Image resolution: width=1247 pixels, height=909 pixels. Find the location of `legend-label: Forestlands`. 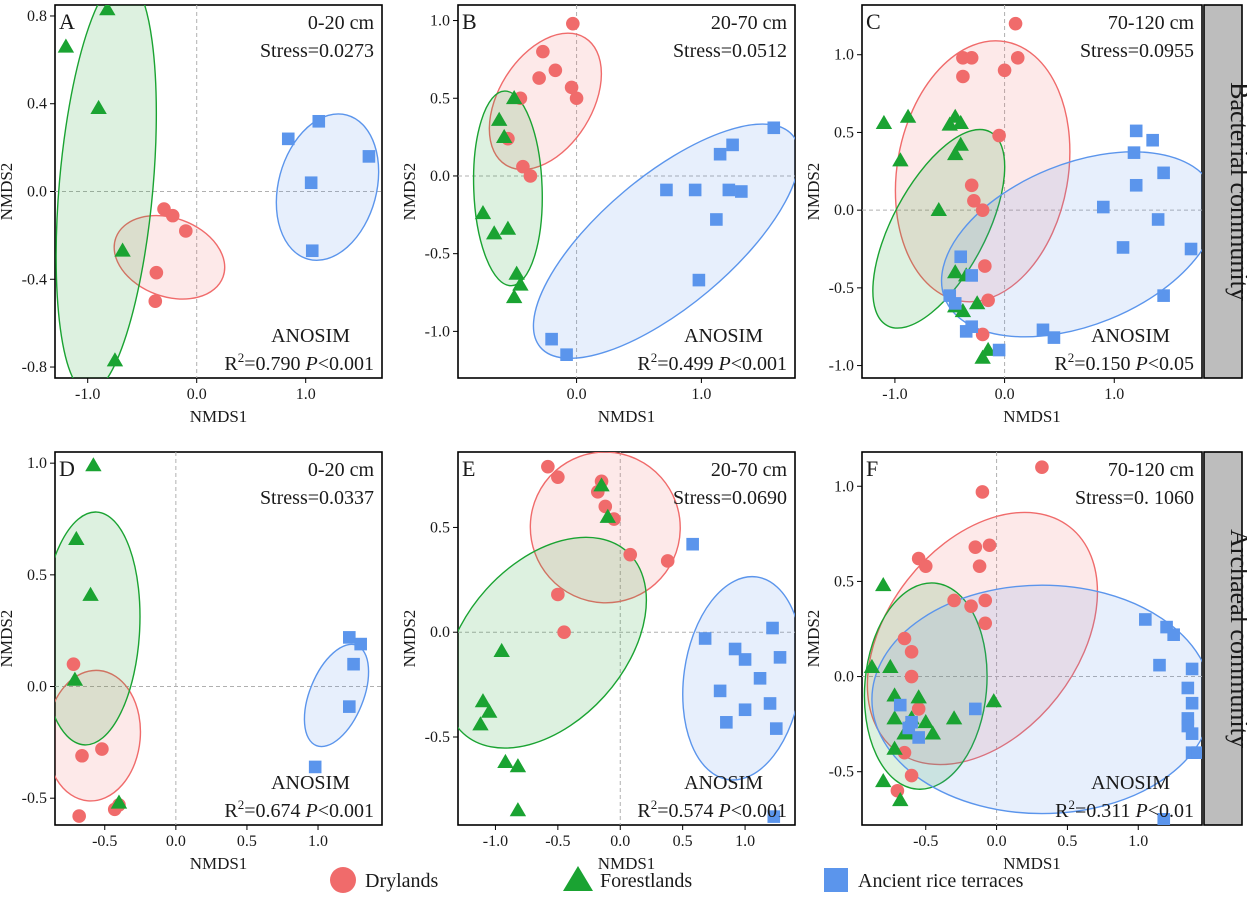

legend-label: Forestlands is located at coordinates (646, 881).